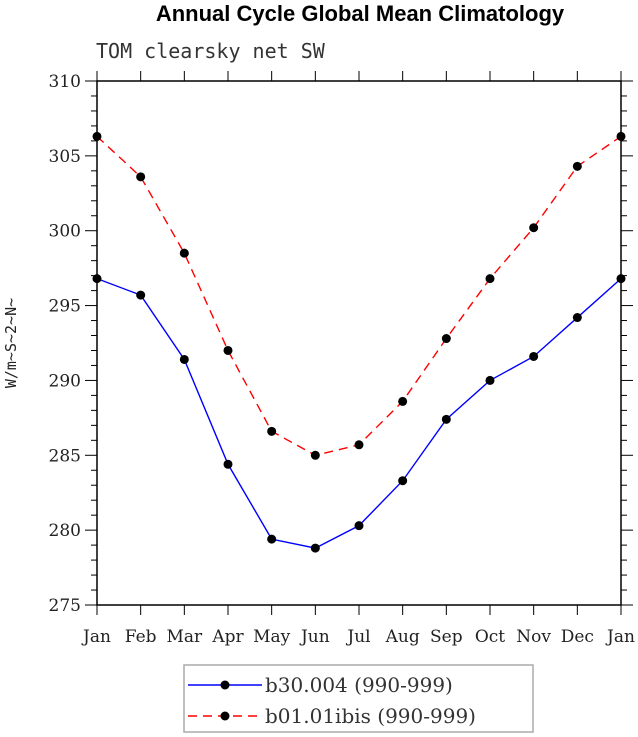 The width and height of the screenshot is (638, 737). I want to click on x-tick-label: Jun, so click(314, 637).